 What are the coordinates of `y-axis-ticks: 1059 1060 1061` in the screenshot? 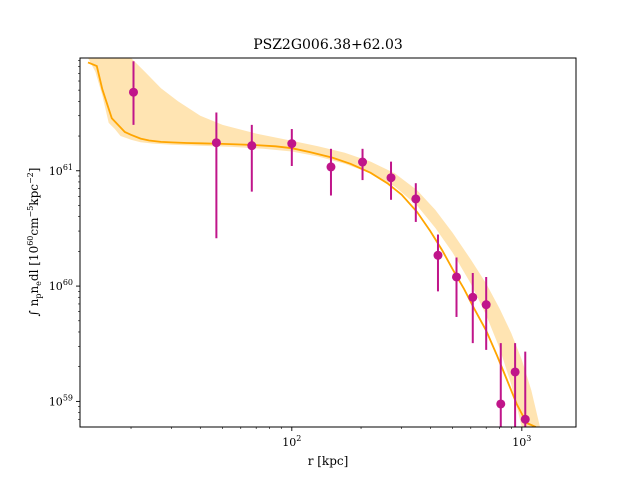 It's located at (64, 240).